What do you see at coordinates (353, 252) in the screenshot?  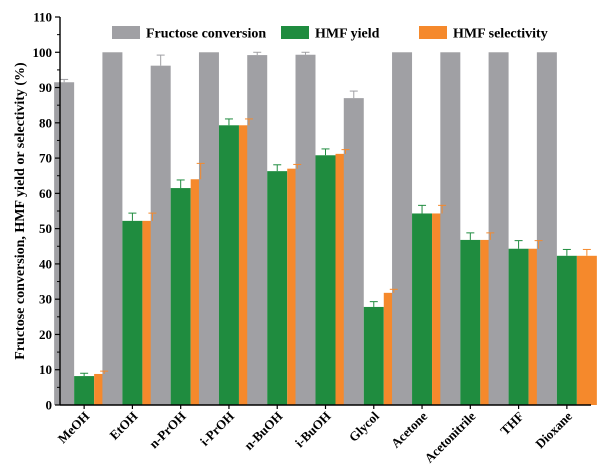 I see `bar-fructose-conversion-glycol` at bounding box center [353, 252].